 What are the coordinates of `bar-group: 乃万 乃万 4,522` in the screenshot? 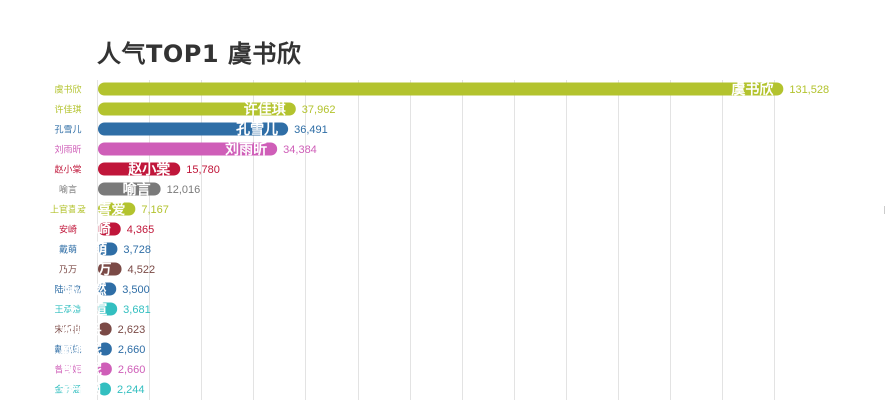 It's located at (107, 270).